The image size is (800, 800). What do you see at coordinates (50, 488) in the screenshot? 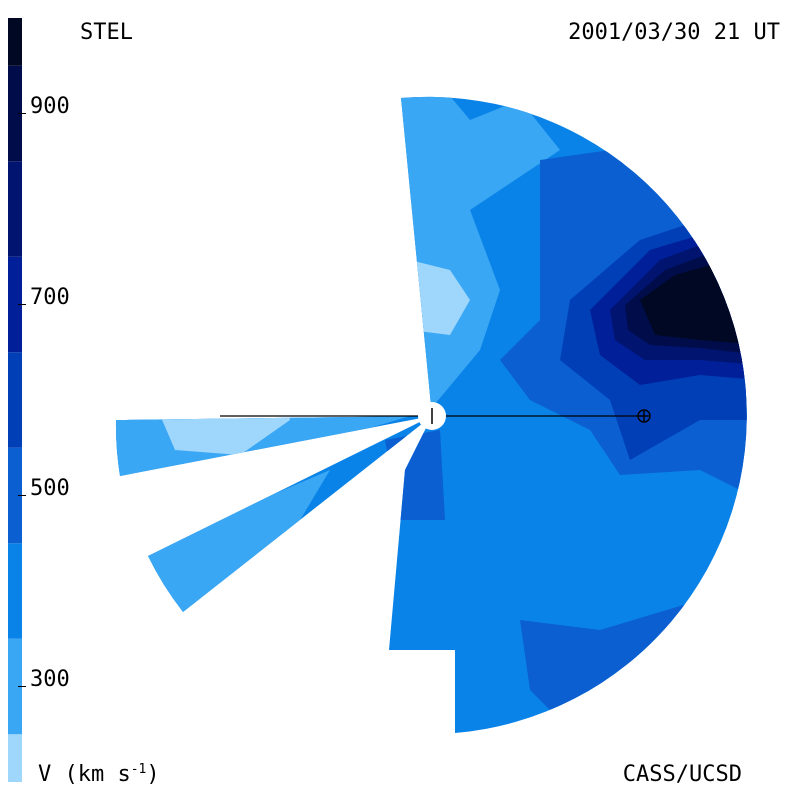
I see `colorbar-tick-label-2: 500` at bounding box center [50, 488].